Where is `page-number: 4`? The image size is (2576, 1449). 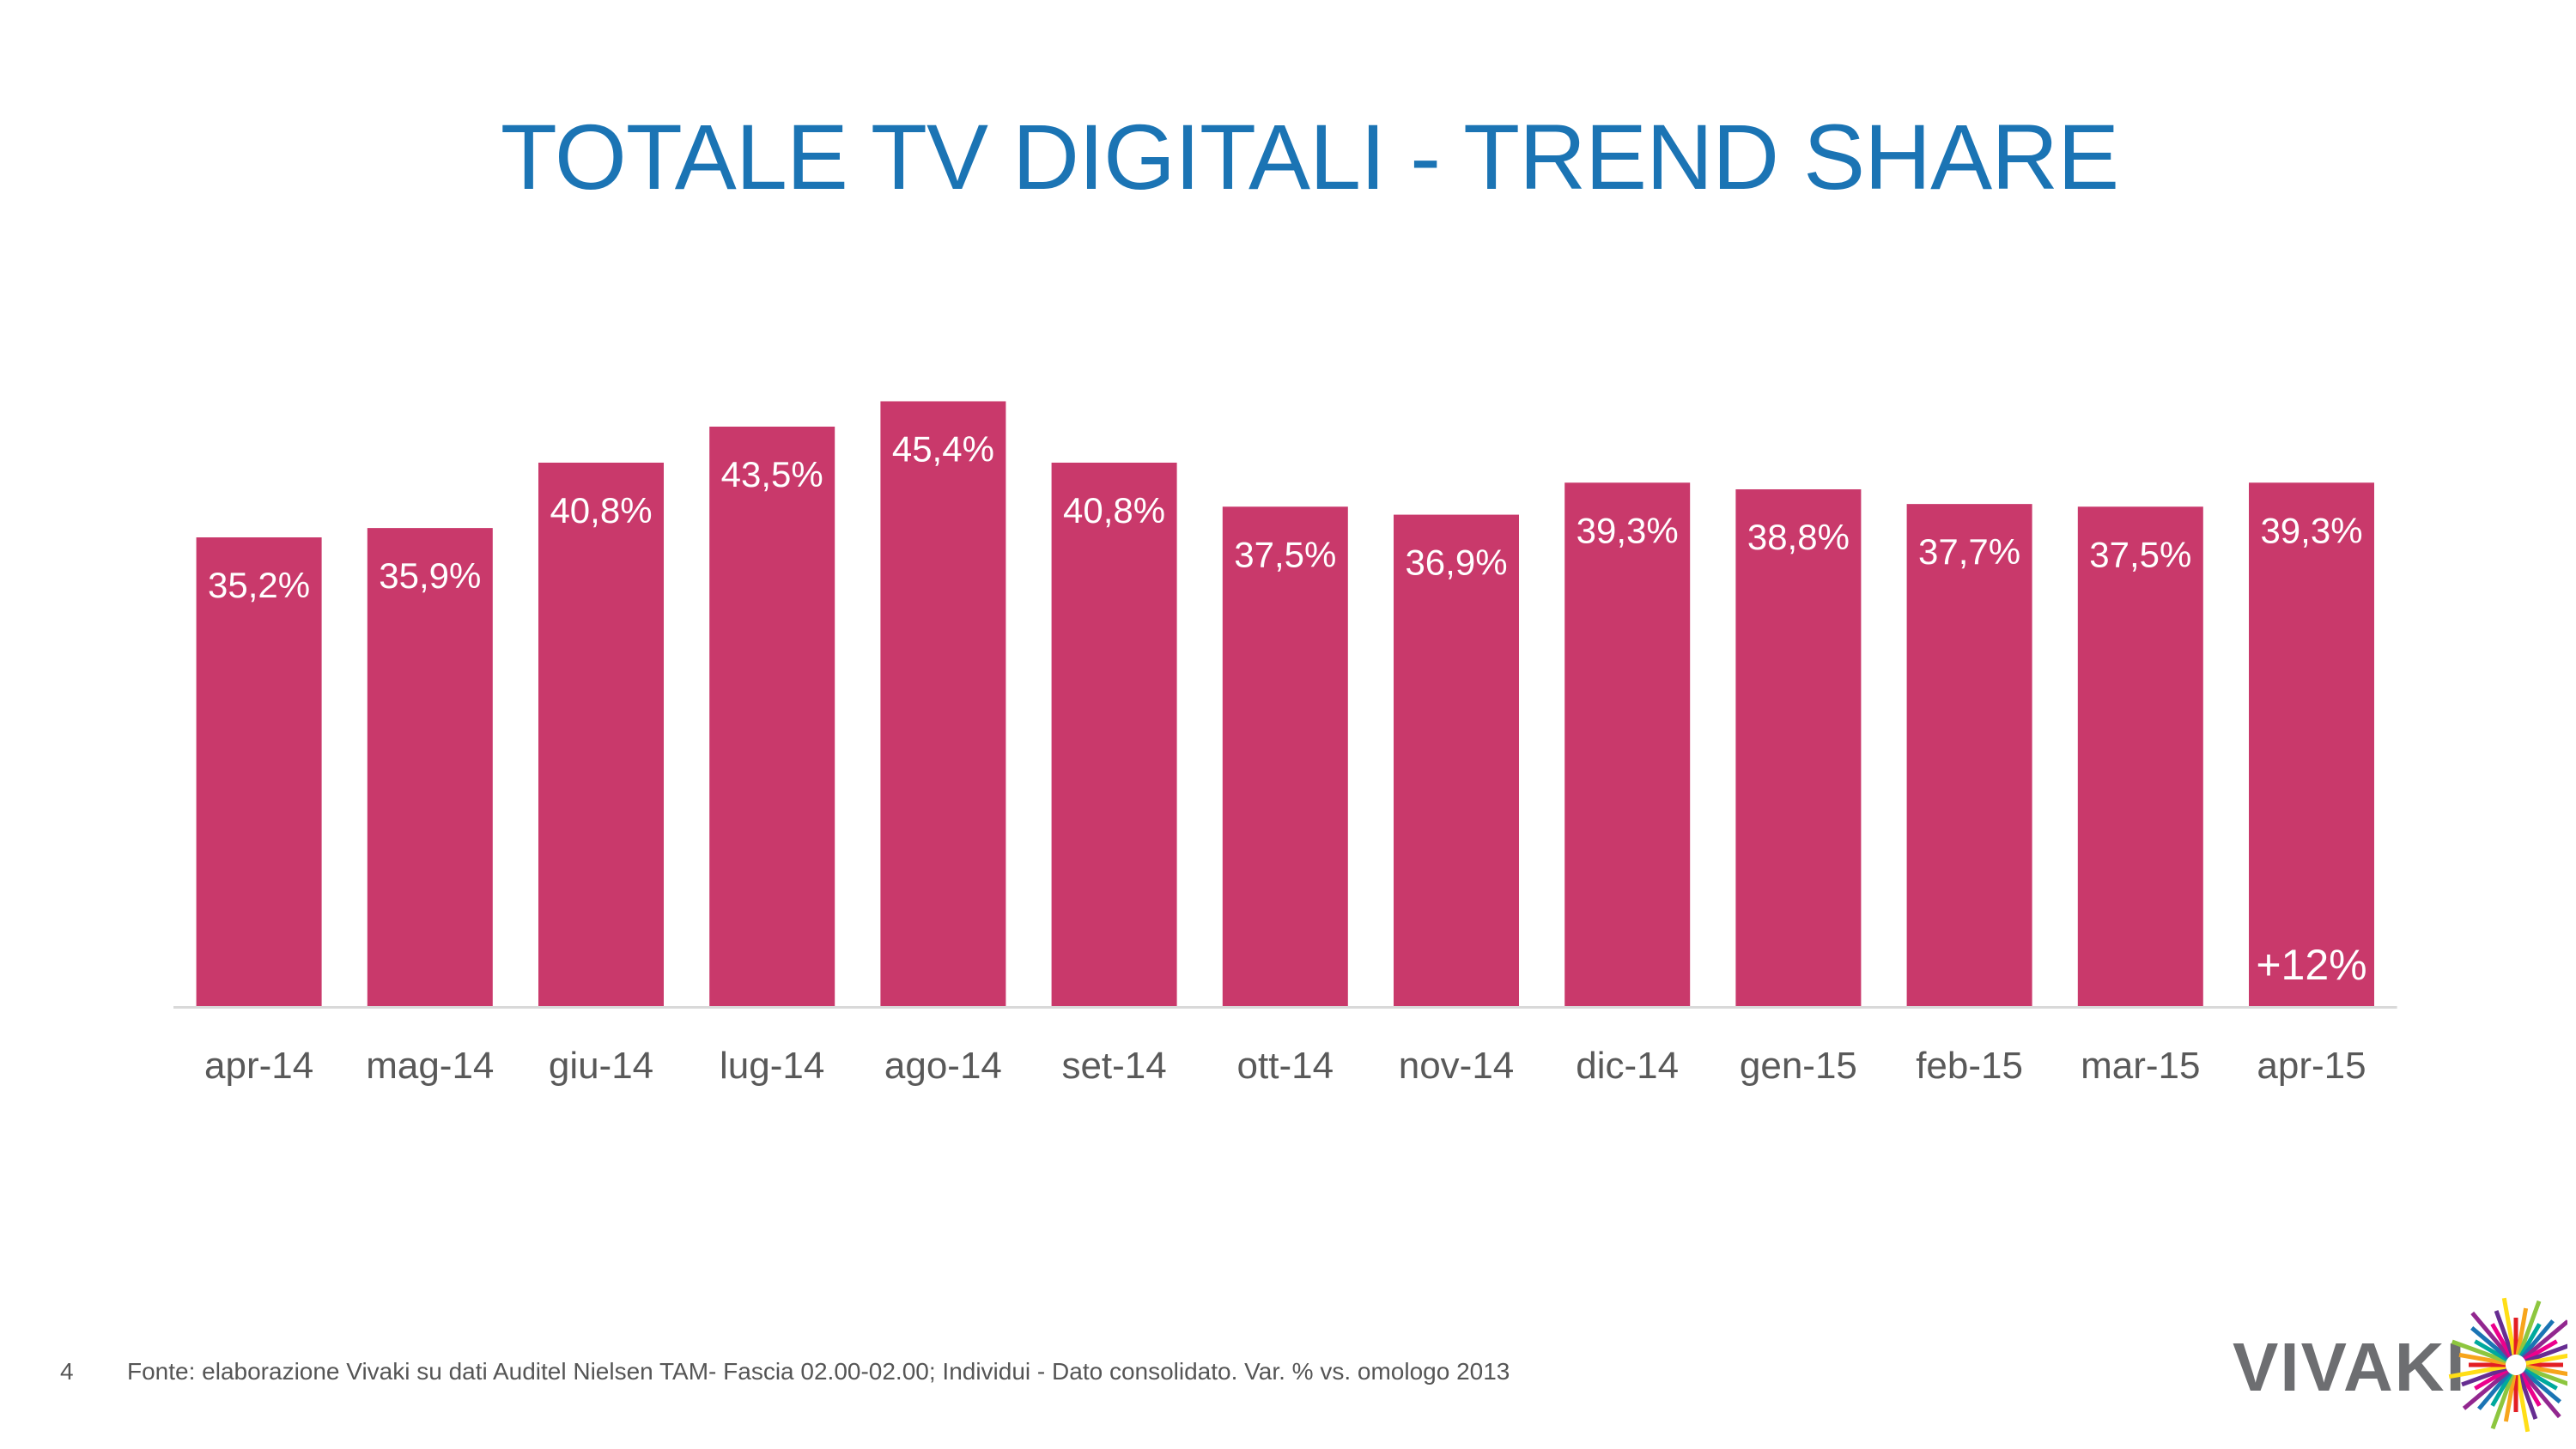
page-number: 4 is located at coordinates (67, 1371).